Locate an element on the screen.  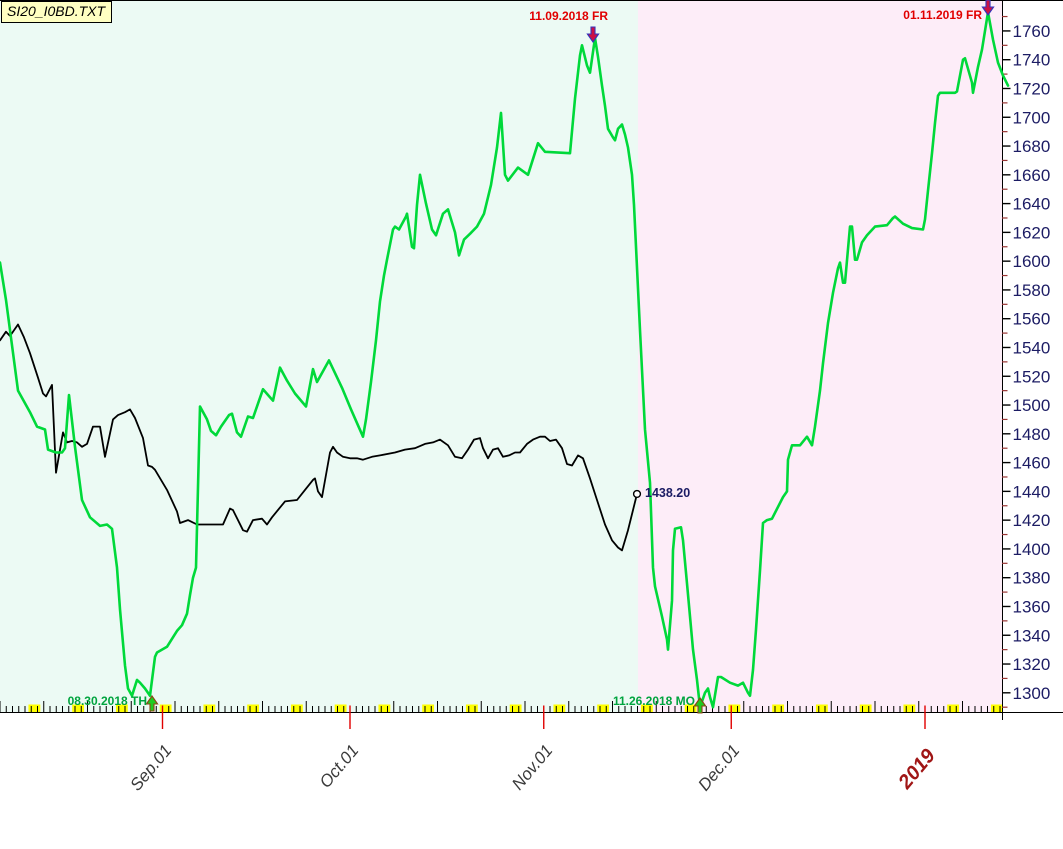
annotation-label-trough-2018-11-26: 11.26.2018 MO is located at coordinates (653, 701).